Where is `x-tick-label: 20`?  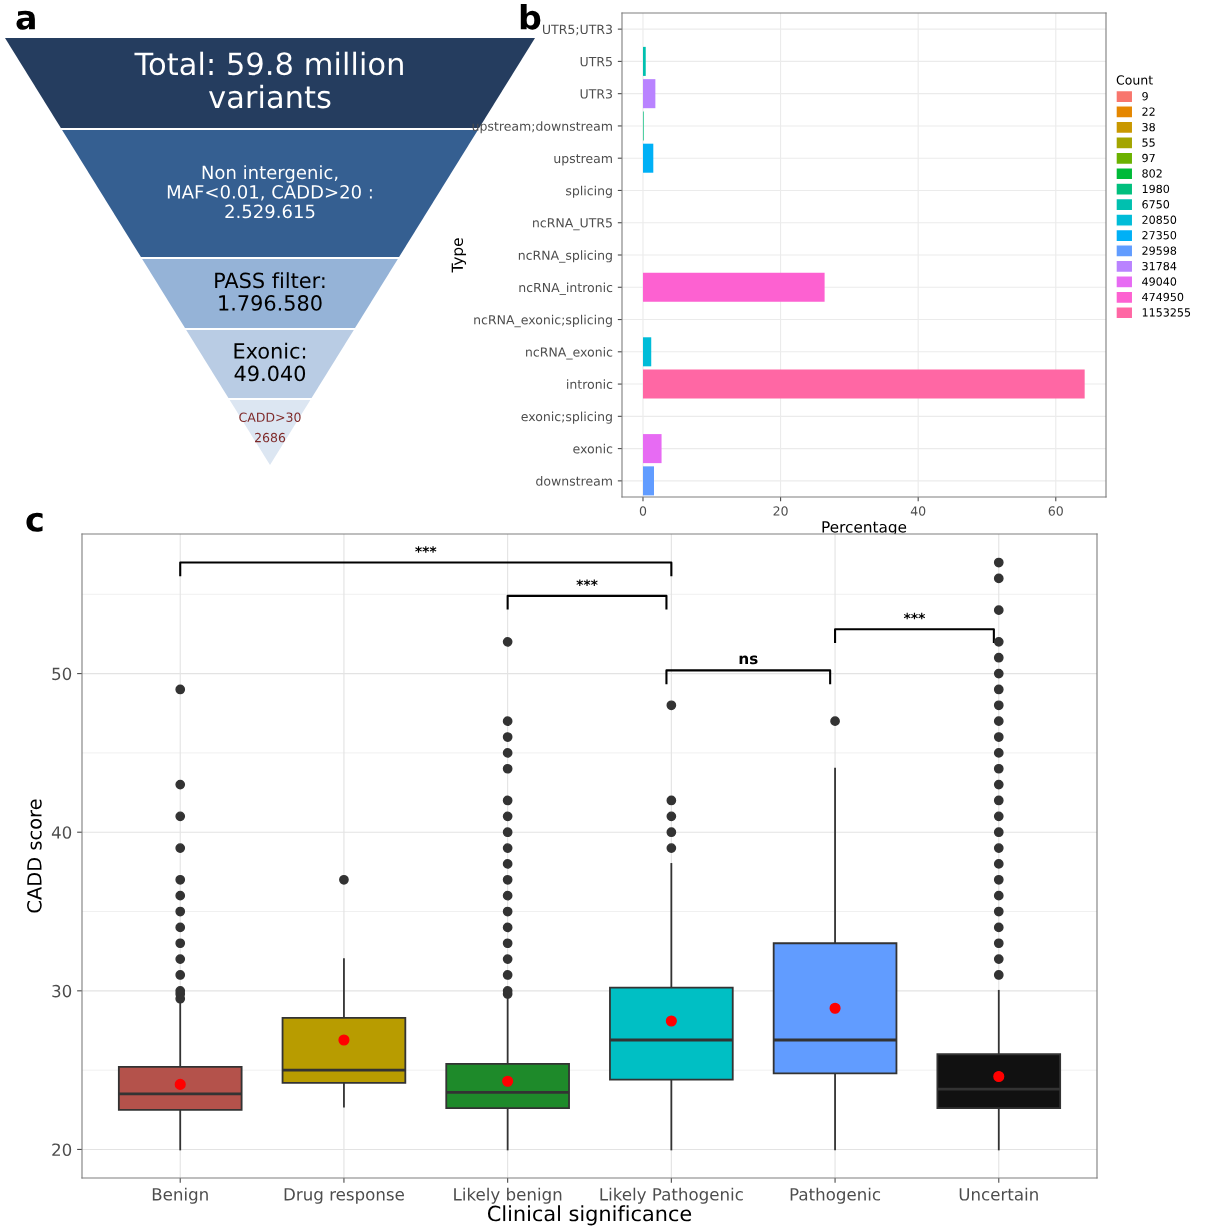
x-tick-label: 20 is located at coordinates (780, 511).